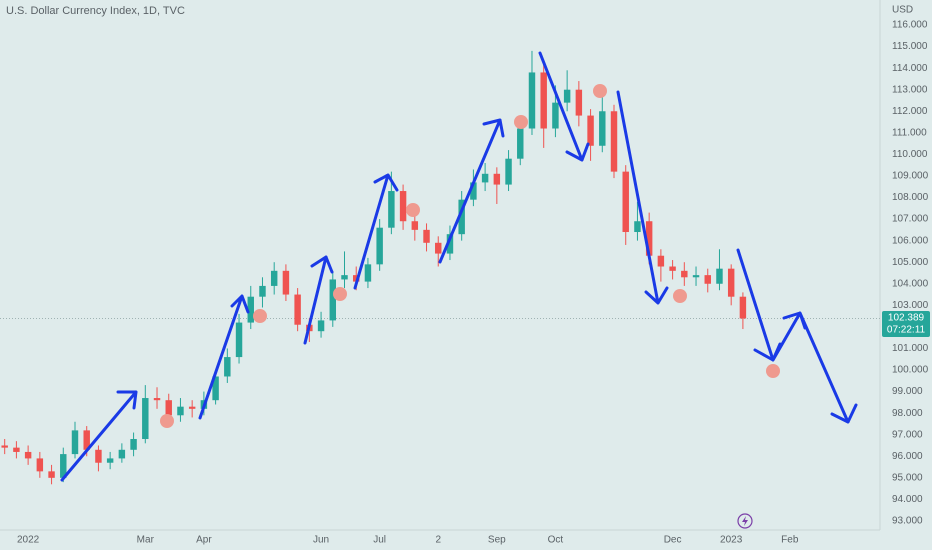 This screenshot has width=932, height=550. Describe the element at coordinates (28, 540) in the screenshot. I see `x-tick-label: 2022` at that location.